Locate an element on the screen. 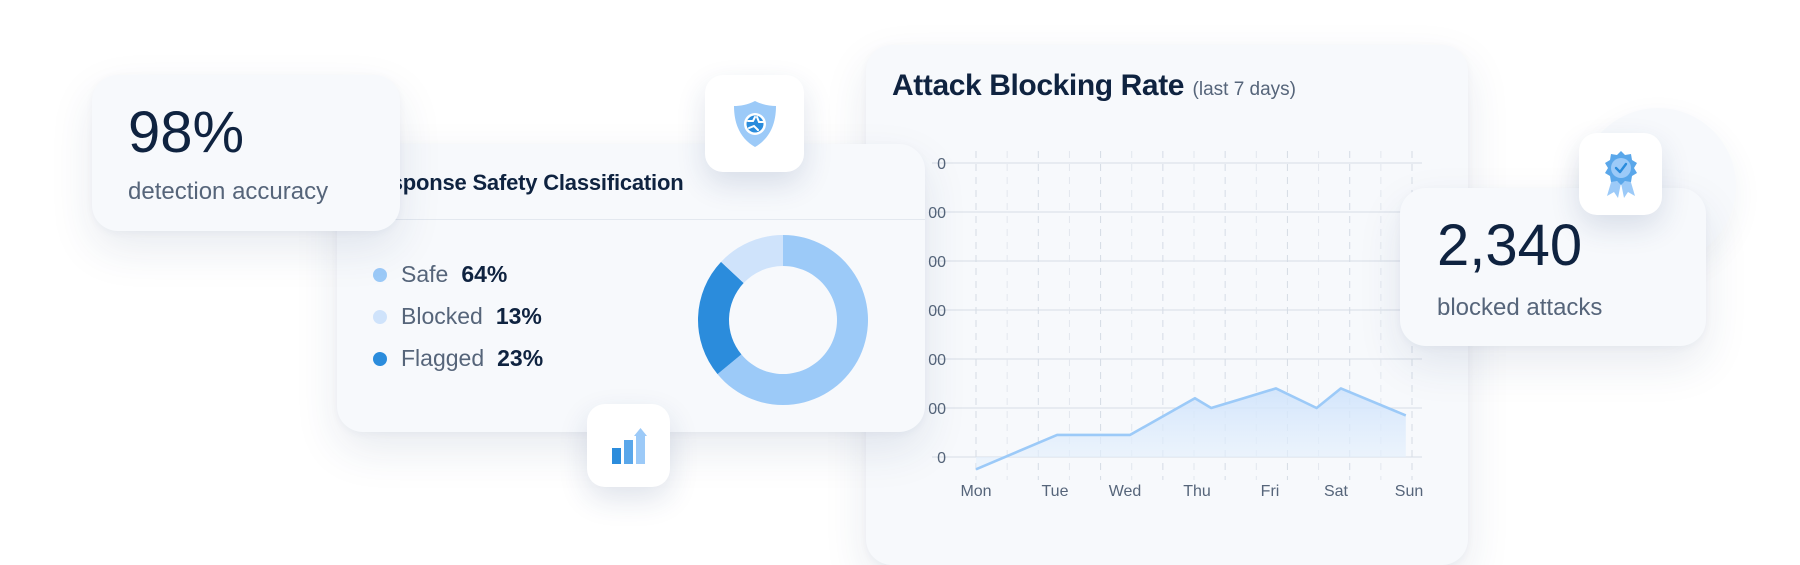  legend-dot-flagged is located at coordinates (380, 358).